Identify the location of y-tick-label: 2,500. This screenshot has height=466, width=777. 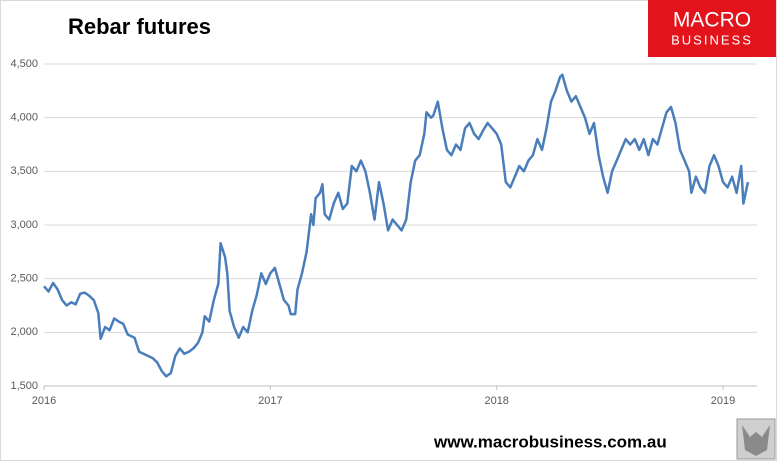
(24, 279).